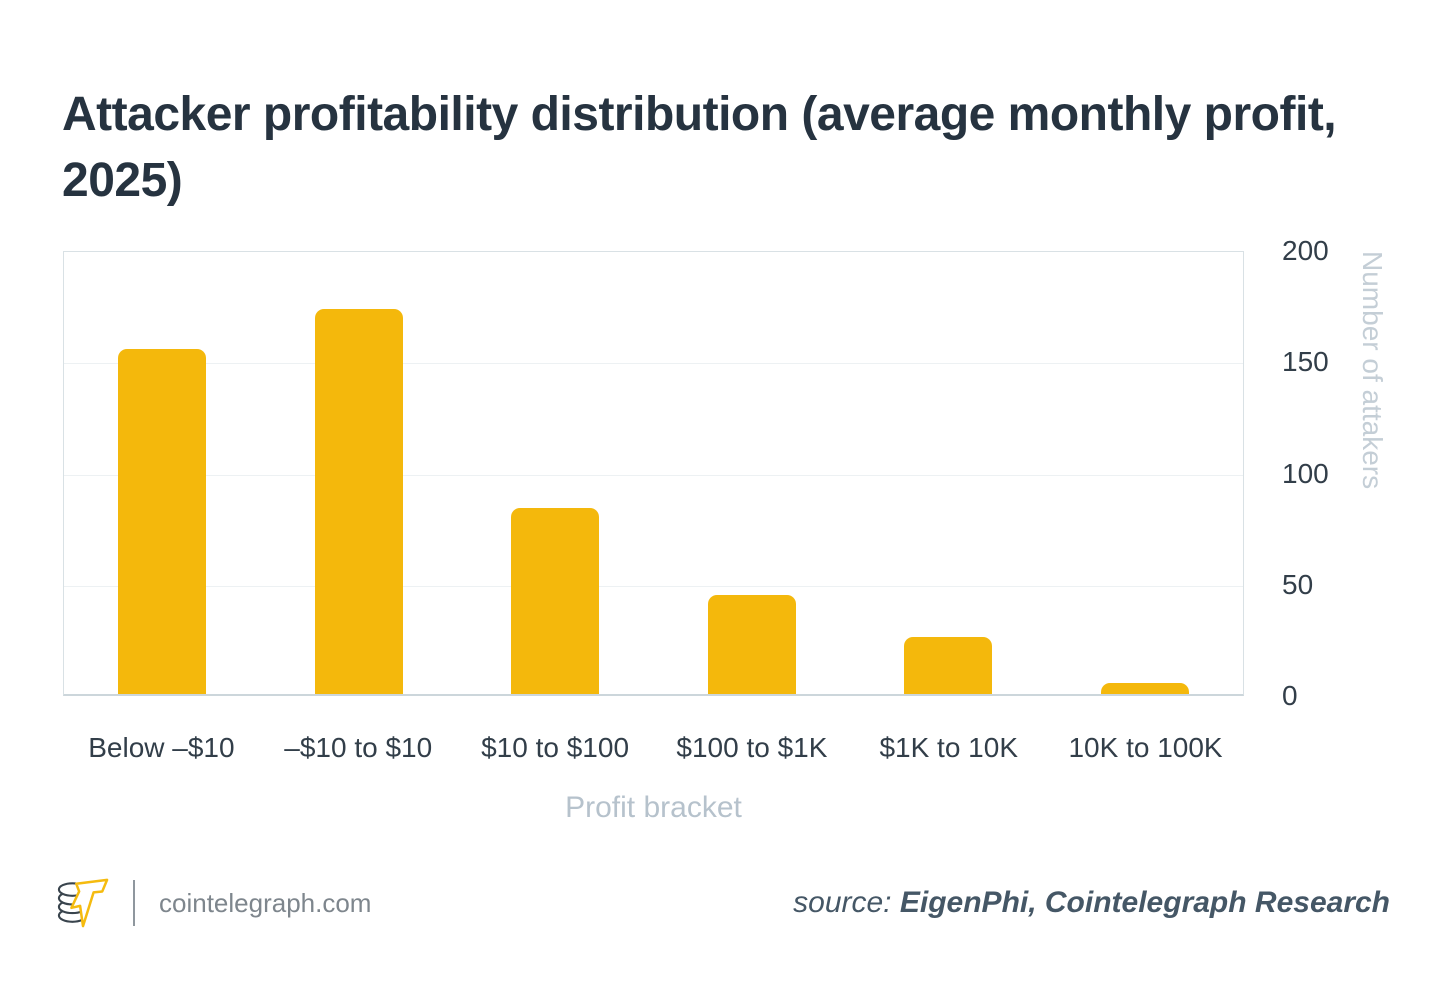 This screenshot has width=1450, height=984. Describe the element at coordinates (842, 902) in the screenshot. I see `source-label: source:` at that location.